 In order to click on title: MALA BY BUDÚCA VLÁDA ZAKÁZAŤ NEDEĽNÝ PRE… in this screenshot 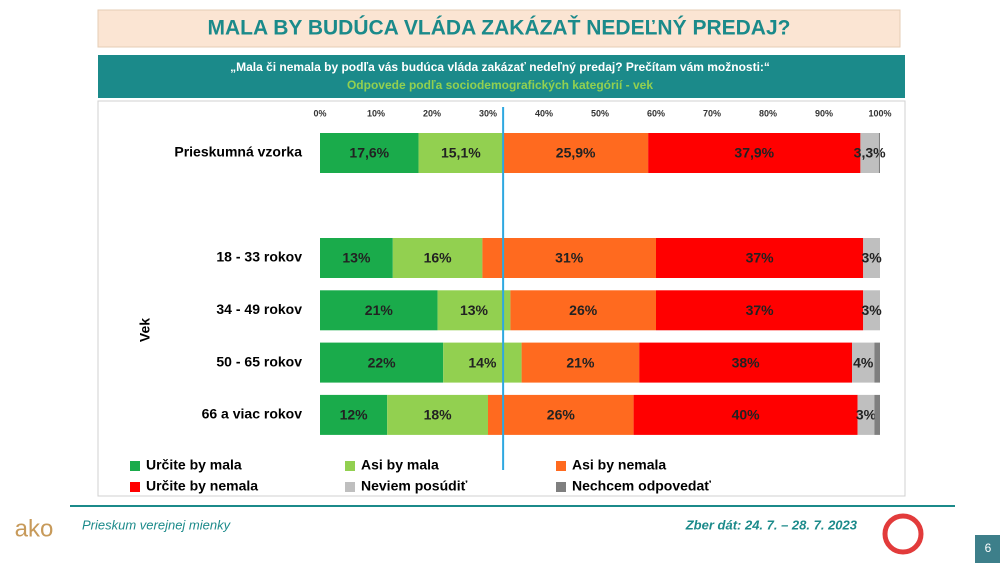, I will do `click(499, 28)`.